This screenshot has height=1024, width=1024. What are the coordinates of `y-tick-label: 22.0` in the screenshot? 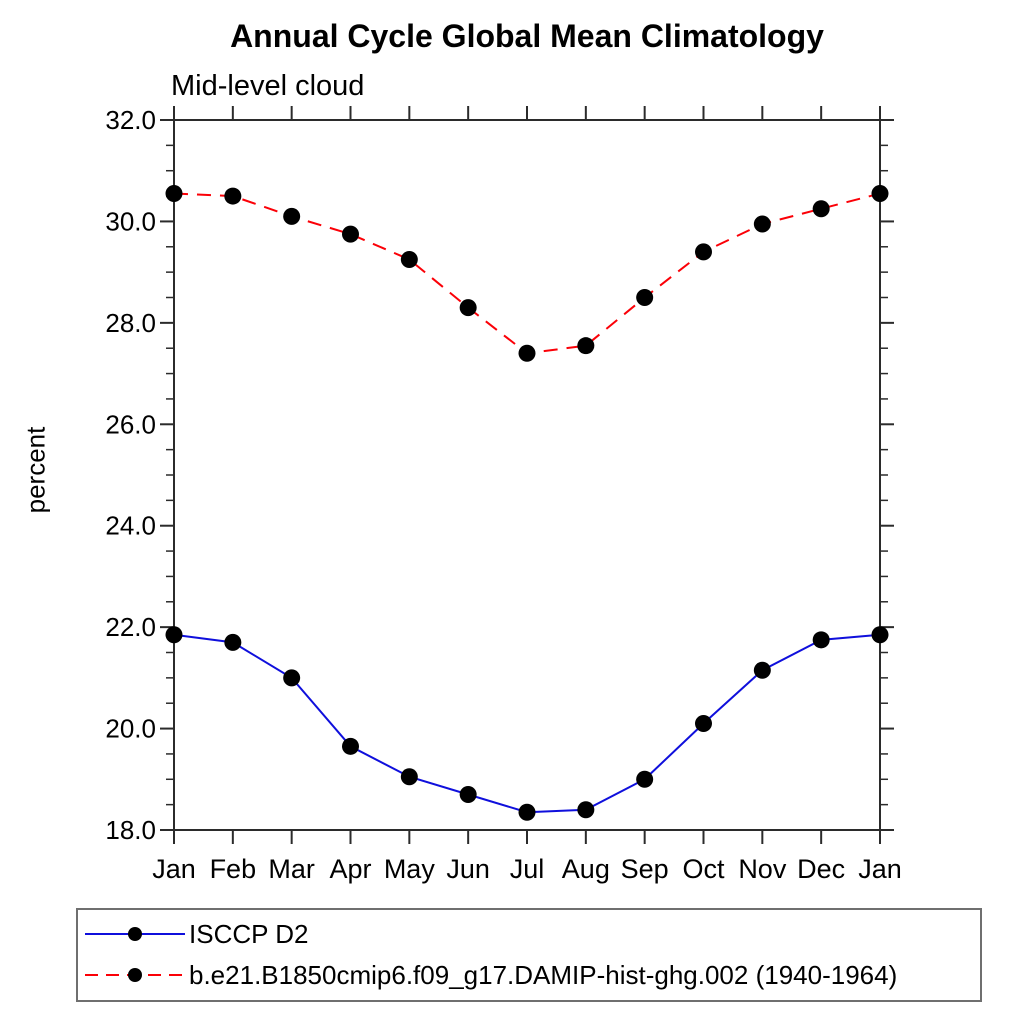 It's located at (130, 627).